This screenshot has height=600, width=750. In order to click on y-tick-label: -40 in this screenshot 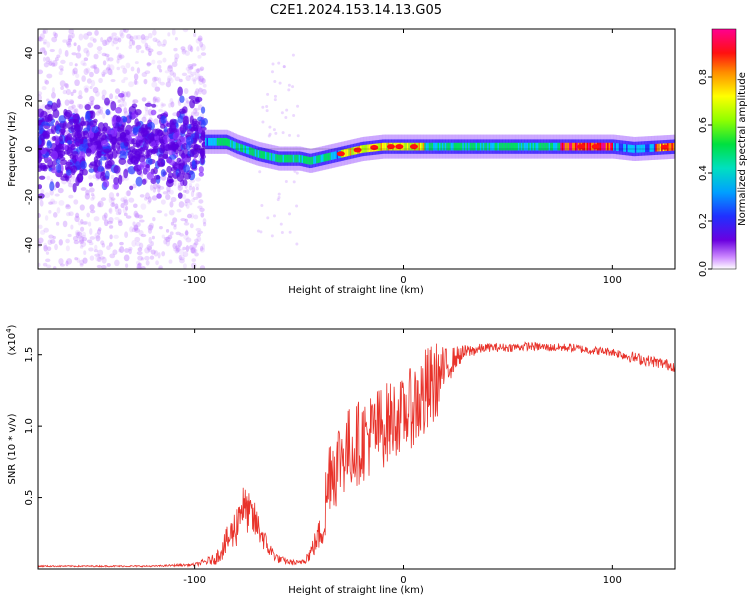, I will do `click(29, 245)`.